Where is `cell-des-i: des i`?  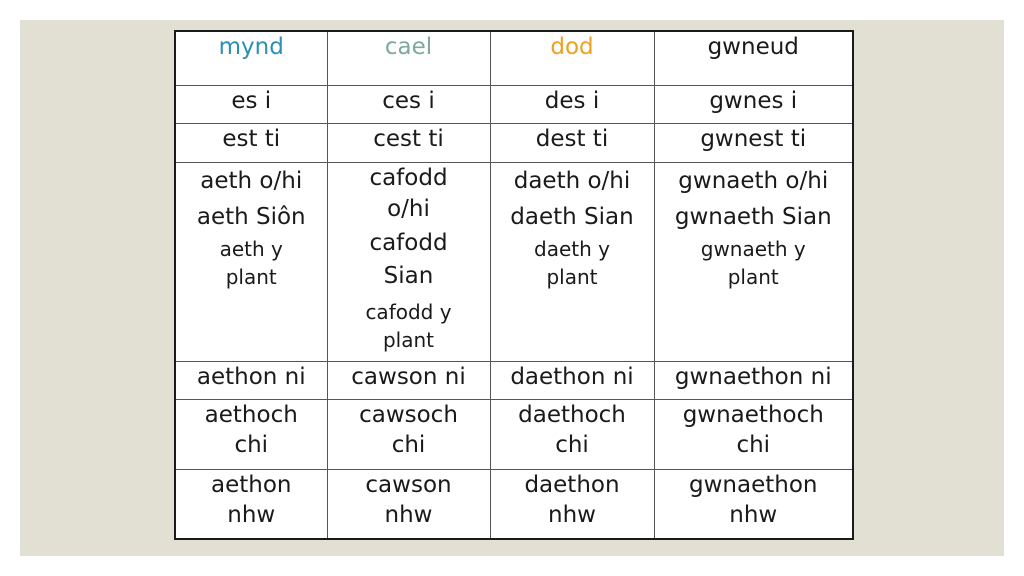
cell-des-i: des i is located at coordinates (572, 104).